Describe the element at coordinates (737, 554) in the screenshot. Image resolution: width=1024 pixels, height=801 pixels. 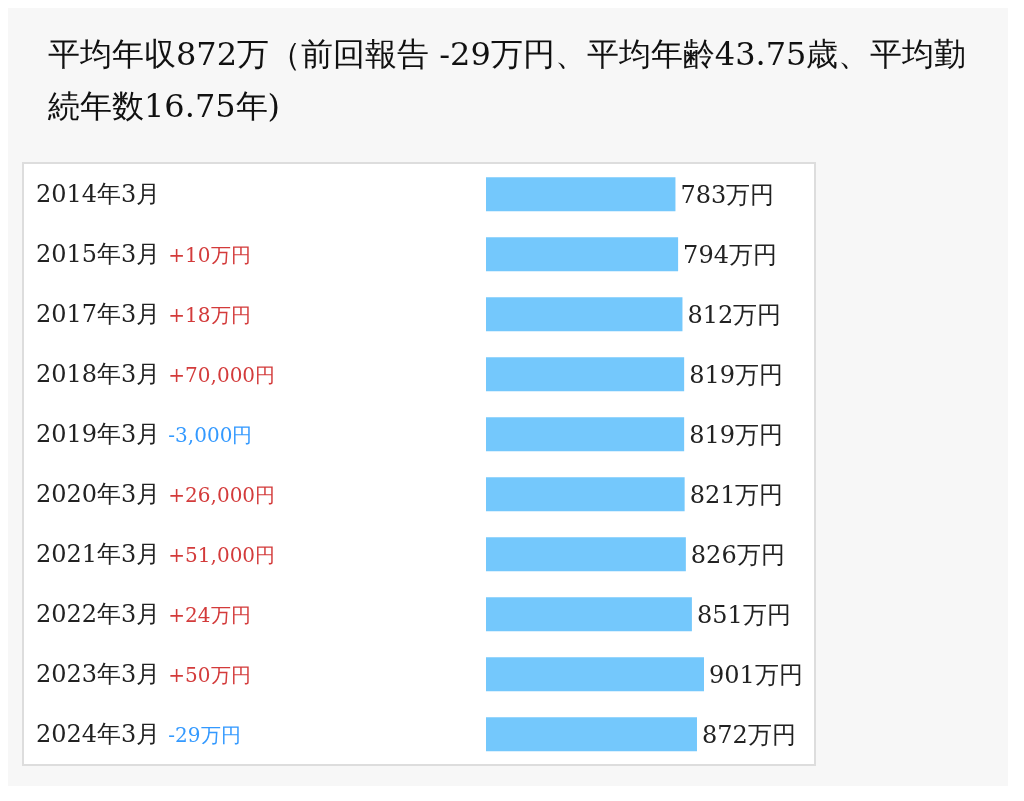
I see `data-label: 826万円` at that location.